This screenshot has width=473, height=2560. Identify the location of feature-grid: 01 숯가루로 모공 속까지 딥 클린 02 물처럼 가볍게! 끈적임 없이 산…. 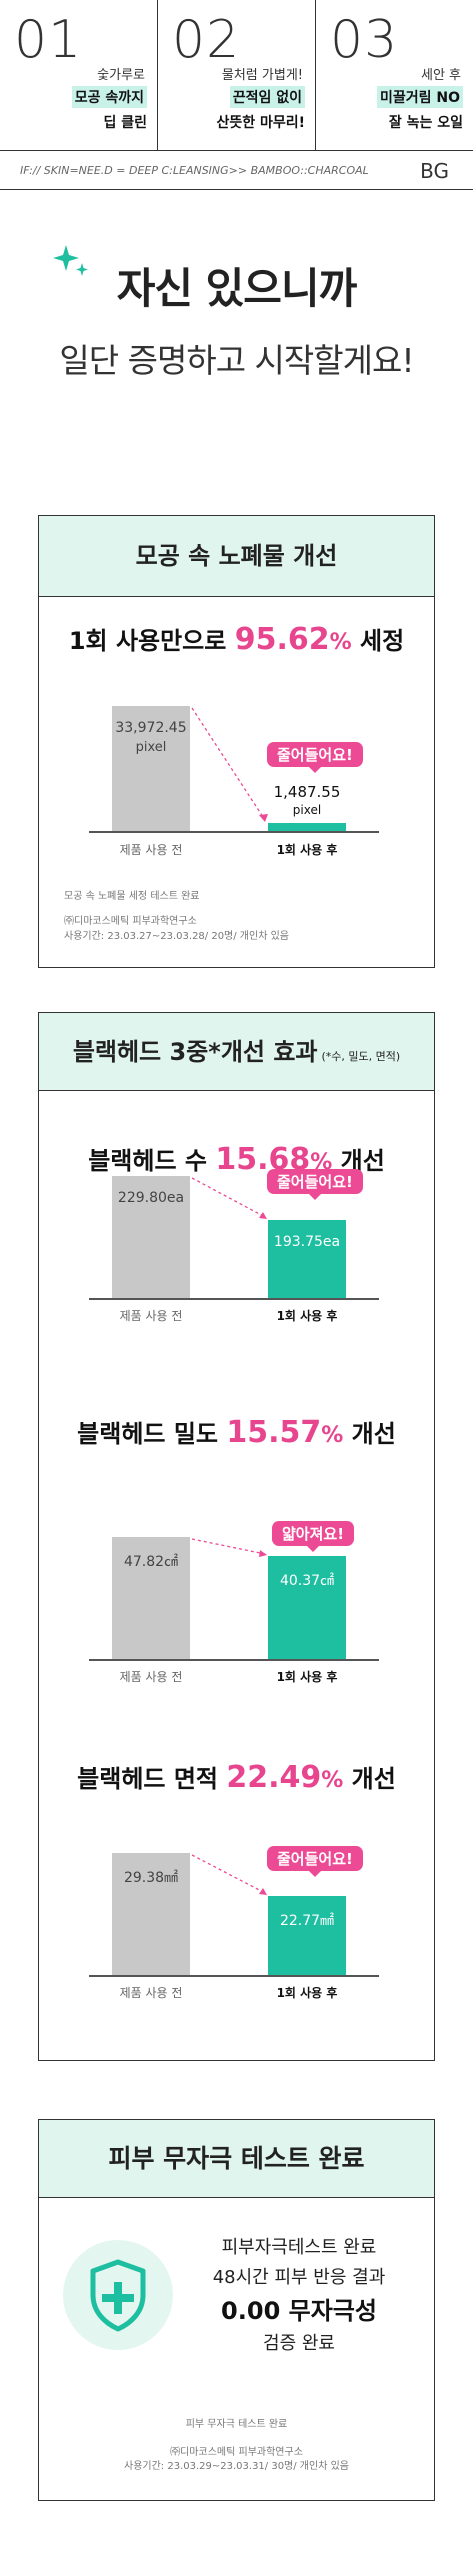
(236, 95).